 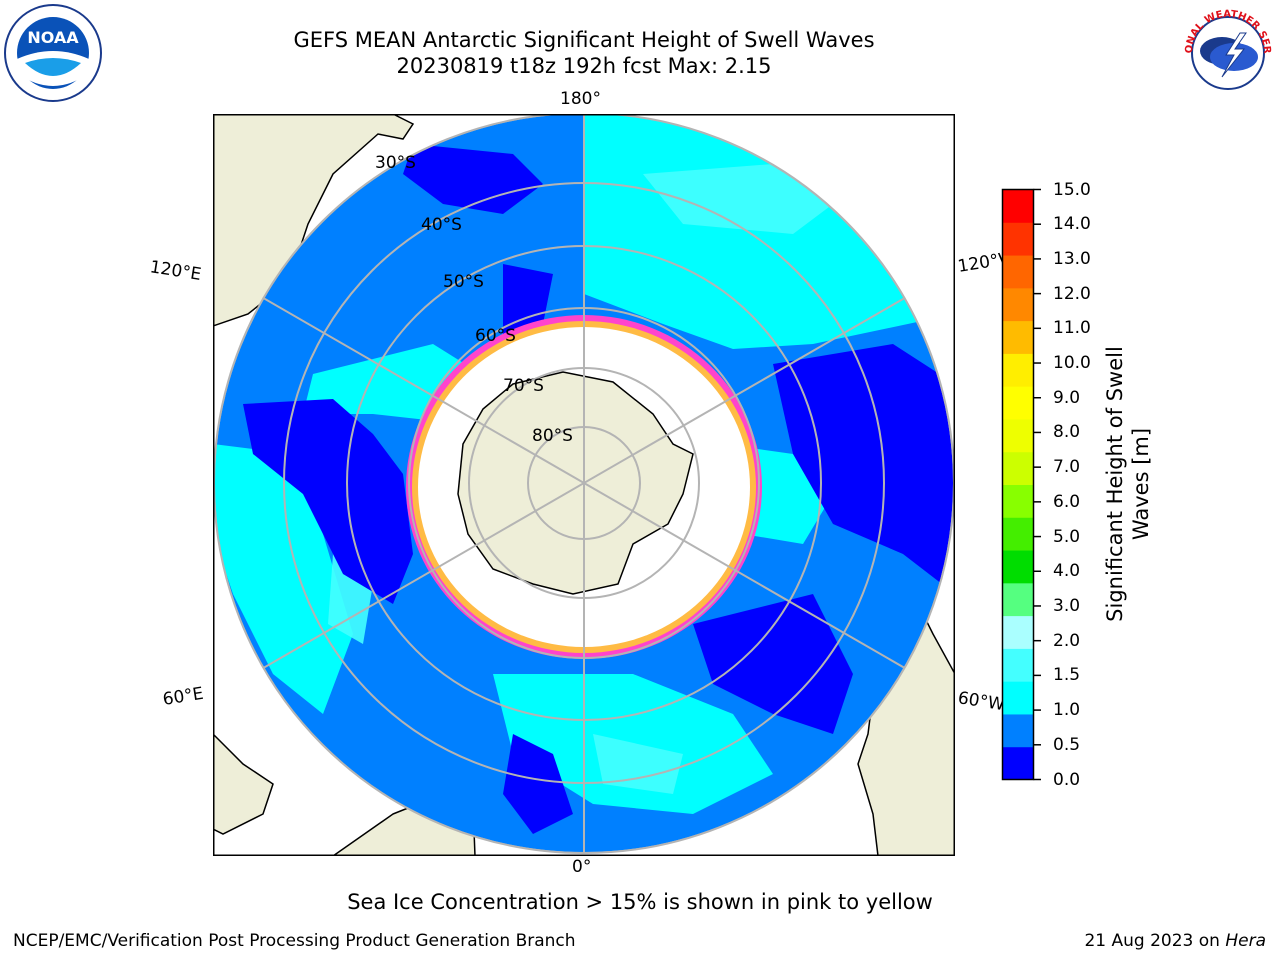 I want to click on footer-date: 21 Aug 2023 on Hera, so click(x=1175, y=941).